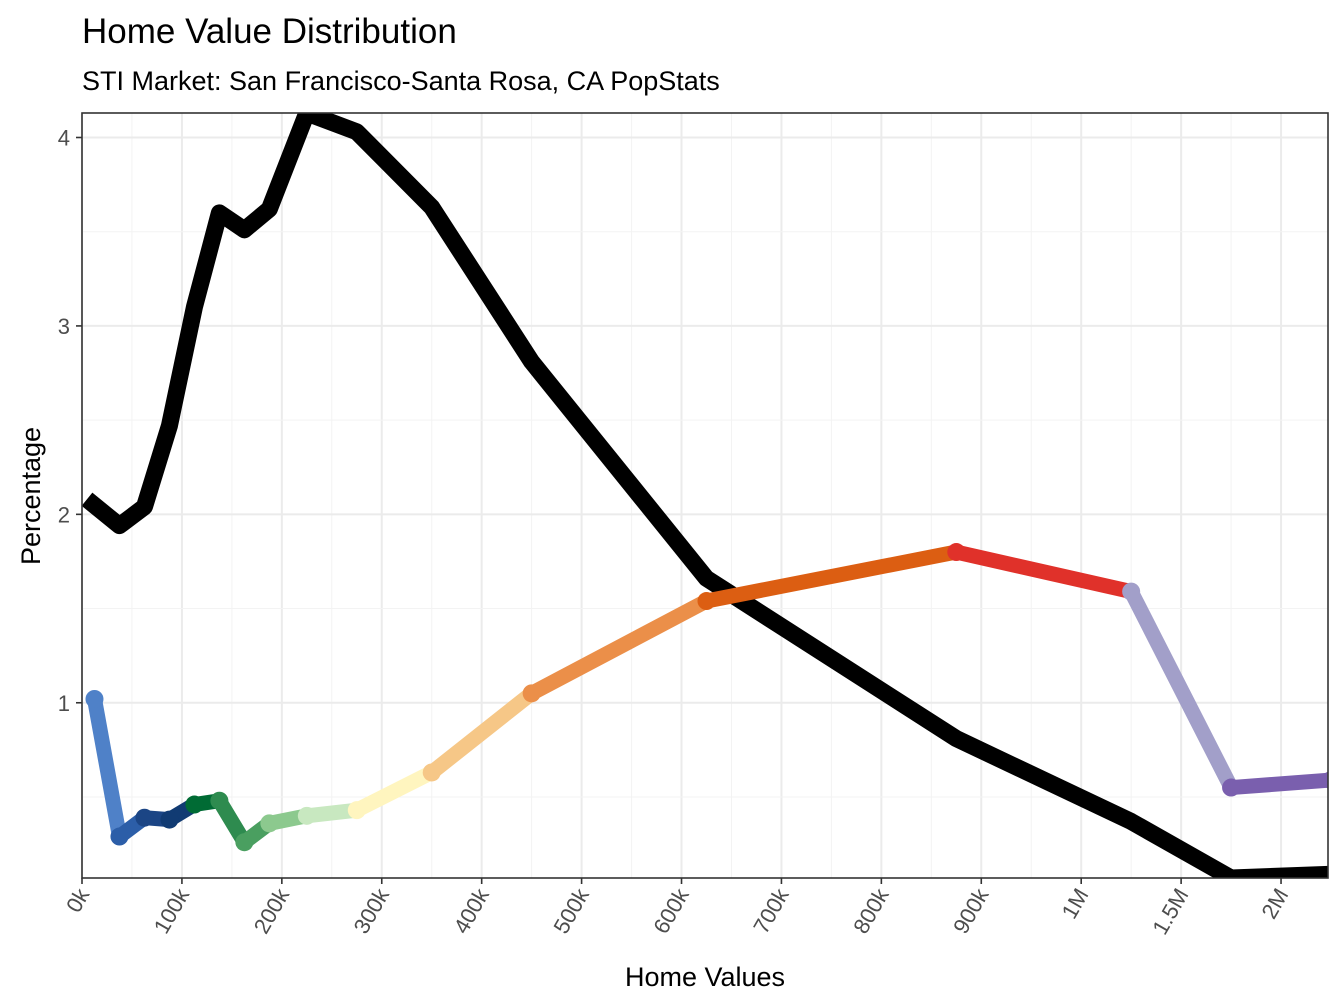  I want to click on y-axis-title: Percentage, so click(31, 496).